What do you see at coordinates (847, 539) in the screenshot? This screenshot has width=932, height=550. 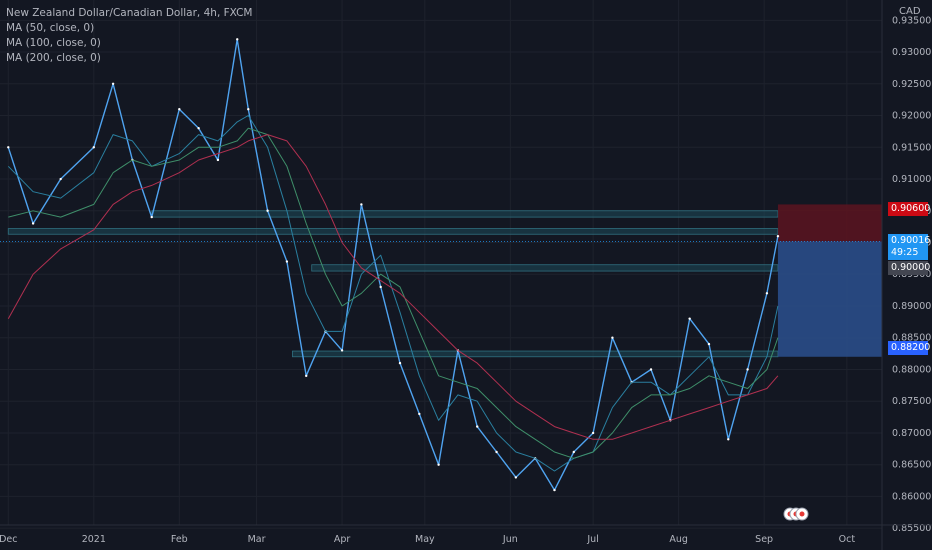 I see `x-tick-label: Oct` at bounding box center [847, 539].